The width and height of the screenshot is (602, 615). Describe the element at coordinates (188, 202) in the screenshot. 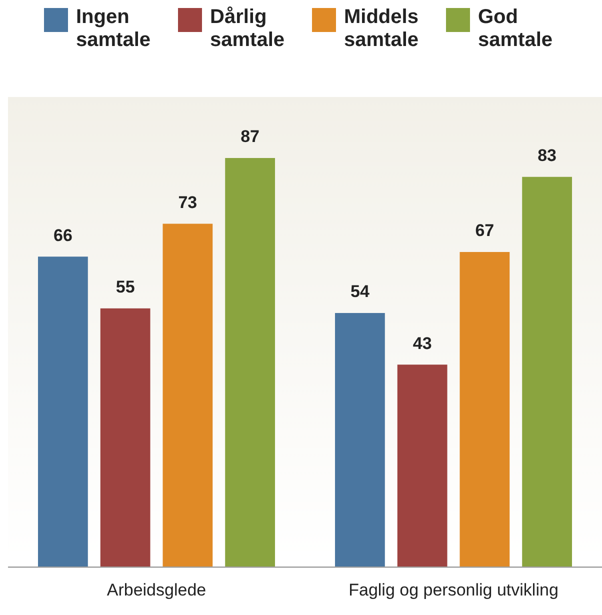

I see `data-label: 73` at that location.